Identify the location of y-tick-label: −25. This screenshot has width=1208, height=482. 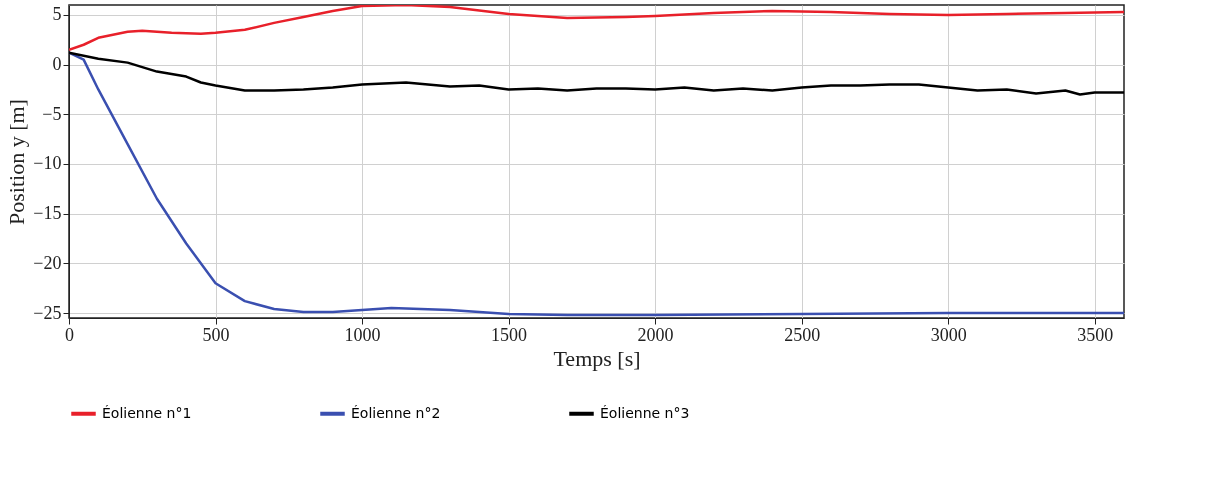
(47, 312).